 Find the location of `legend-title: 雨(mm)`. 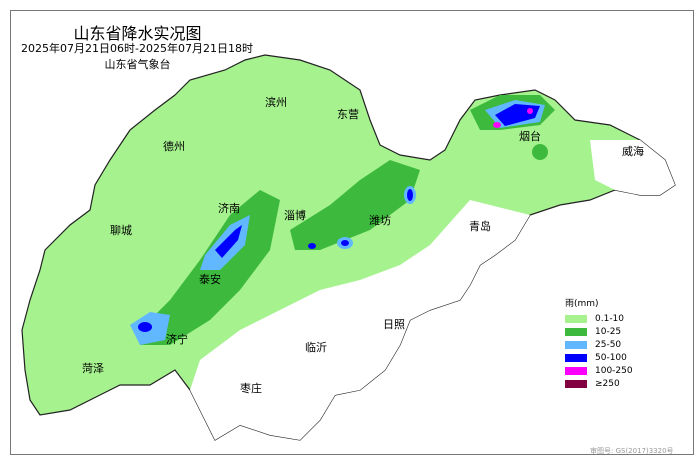

legend-title: 雨(mm) is located at coordinates (582, 304).